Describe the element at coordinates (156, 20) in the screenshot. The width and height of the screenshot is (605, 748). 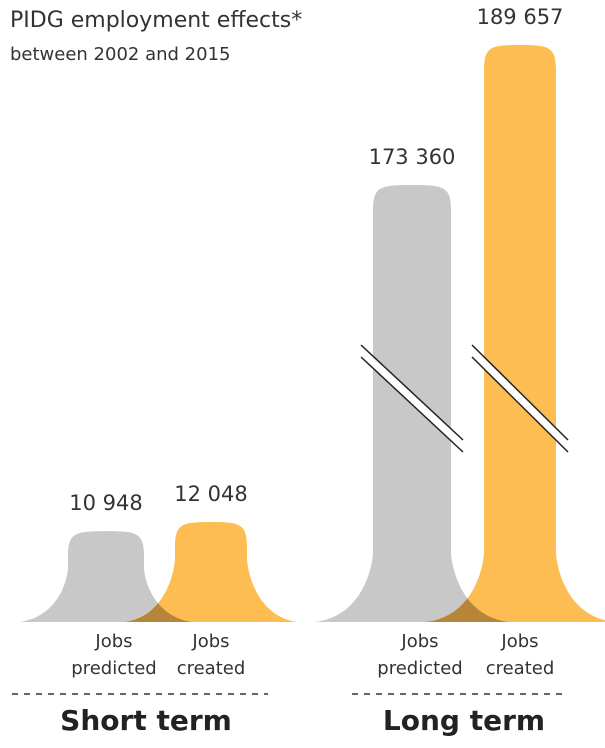
I see `chart-title: PIDG employment effects*` at that location.